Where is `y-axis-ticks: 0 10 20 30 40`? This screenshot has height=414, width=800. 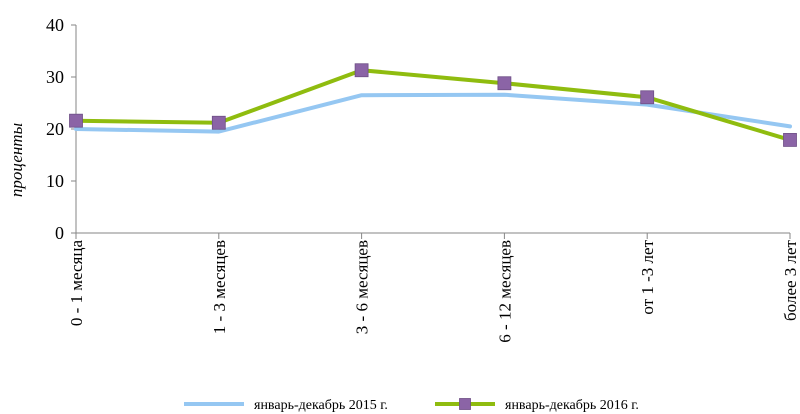 y-axis-ticks: 0 10 20 30 40 is located at coordinates (61, 129).